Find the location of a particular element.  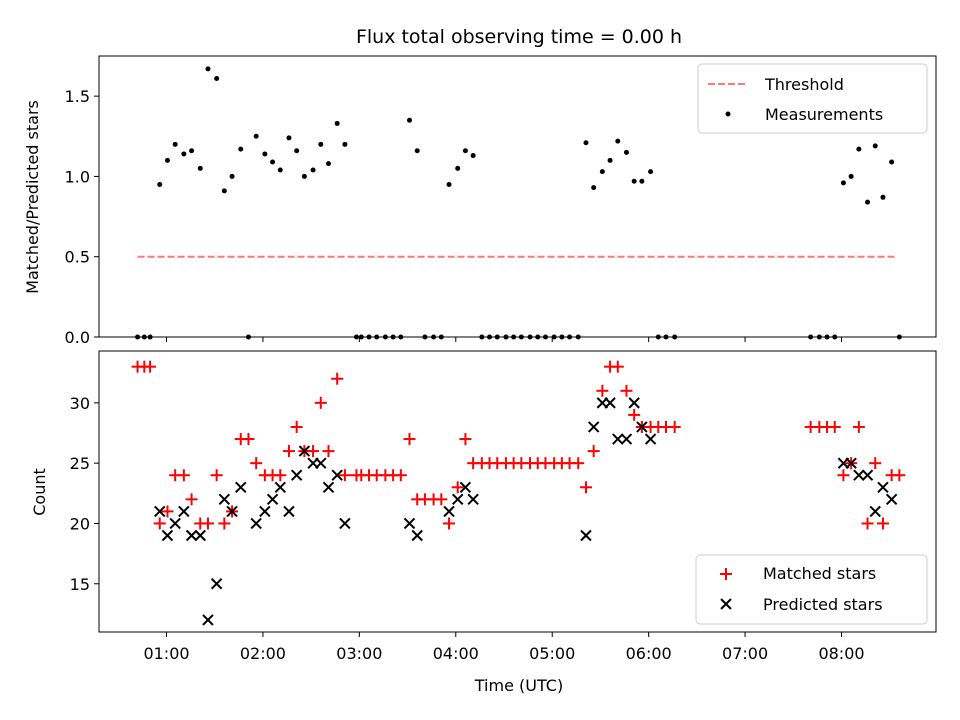

top-ytick-label: 0.0 is located at coordinates (77, 337).